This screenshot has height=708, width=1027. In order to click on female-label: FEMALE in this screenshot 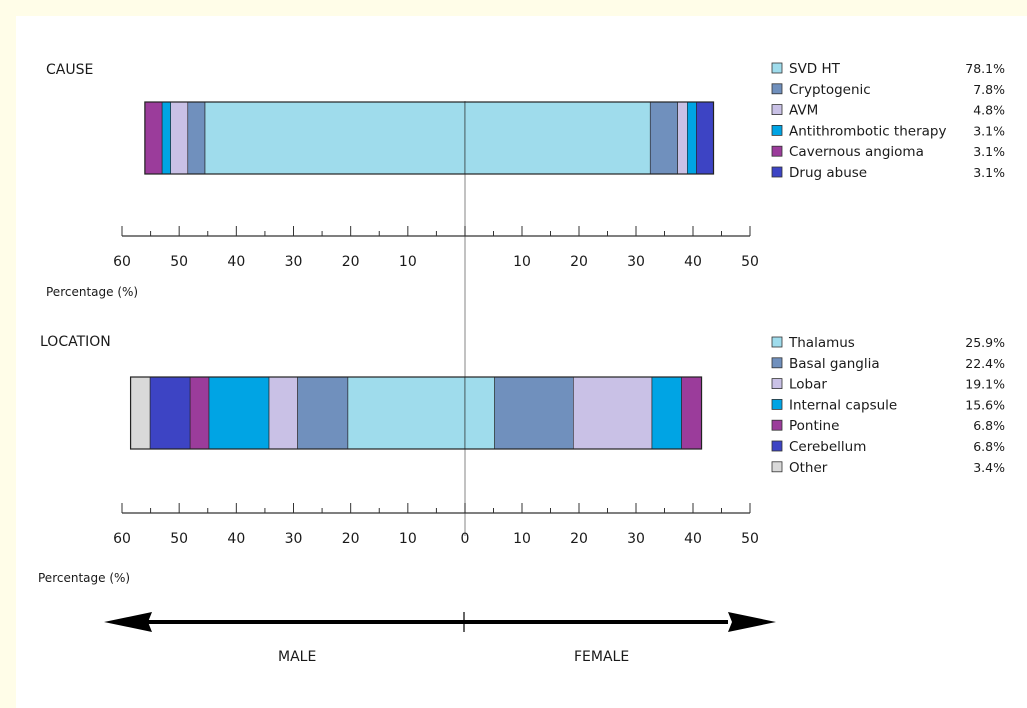, I will do `click(601, 657)`.